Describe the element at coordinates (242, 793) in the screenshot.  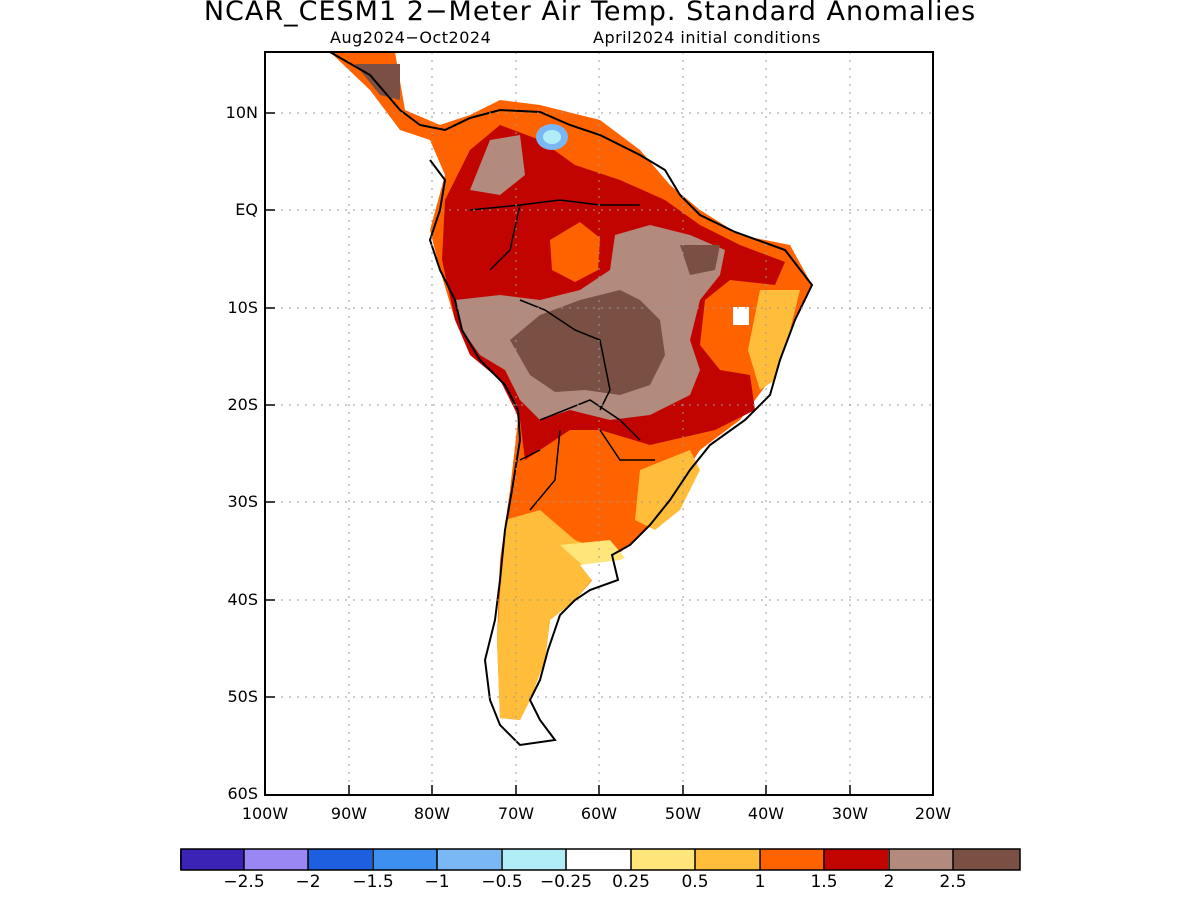
I see `lat-tick-label: 60S` at that location.